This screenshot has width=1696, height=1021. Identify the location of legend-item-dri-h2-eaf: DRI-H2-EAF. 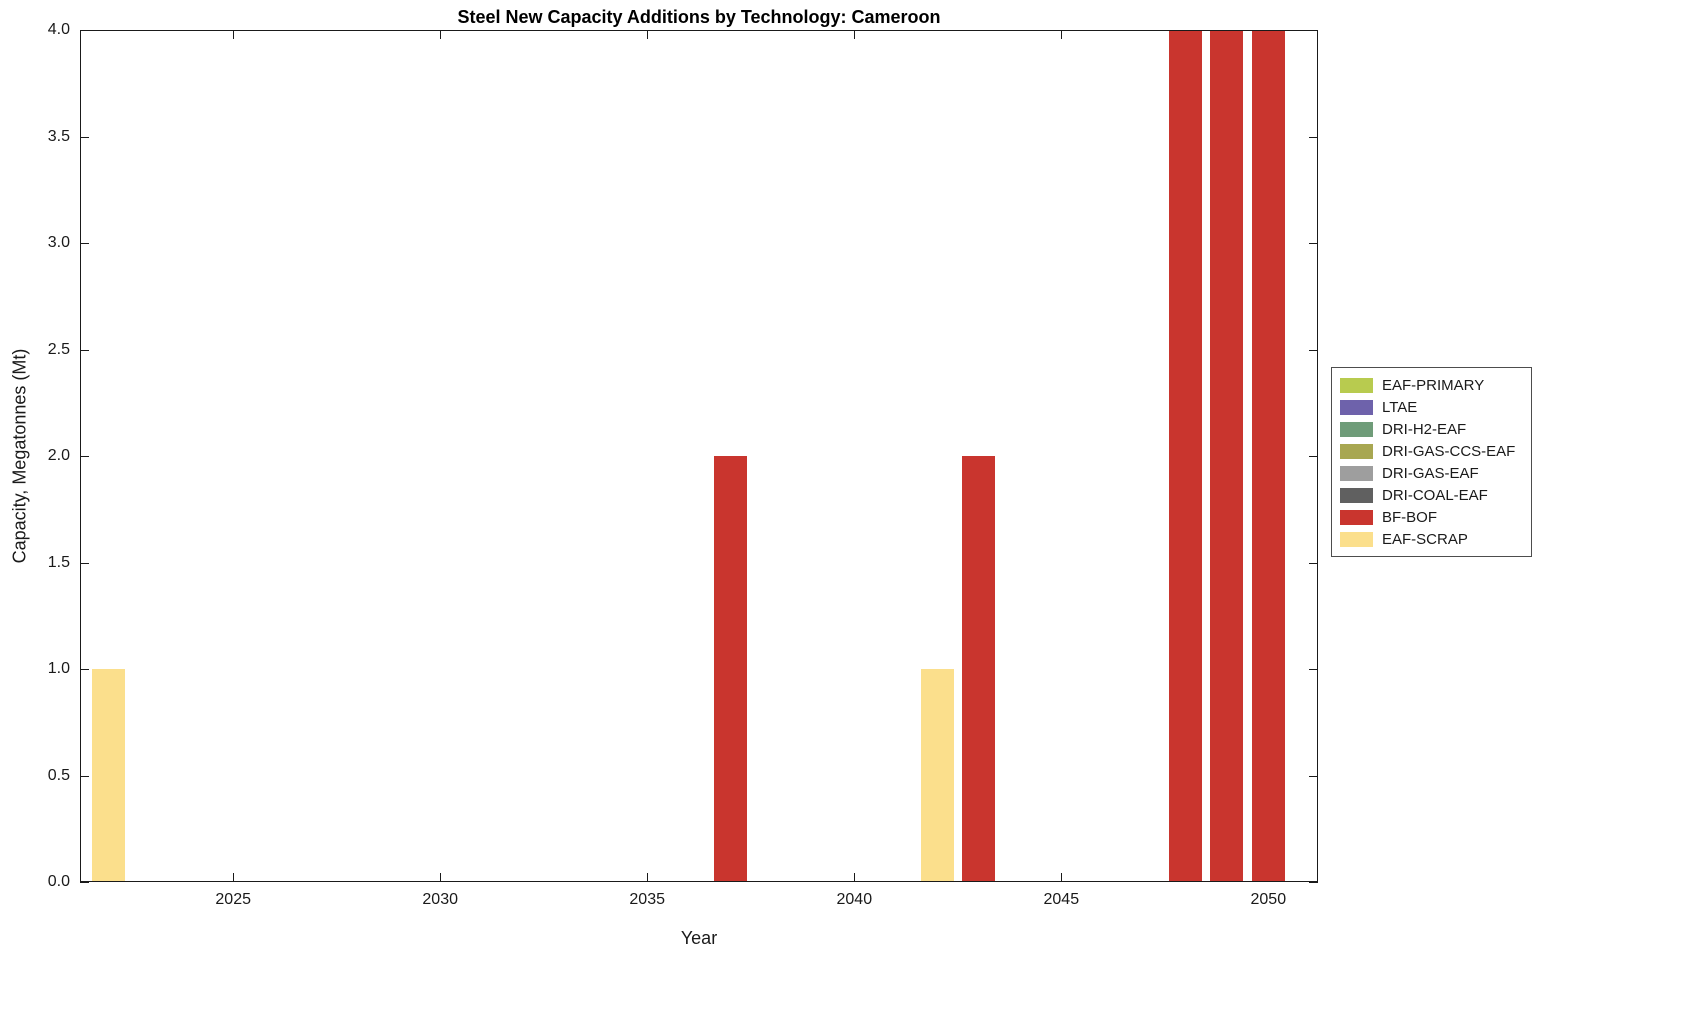
(1427, 429).